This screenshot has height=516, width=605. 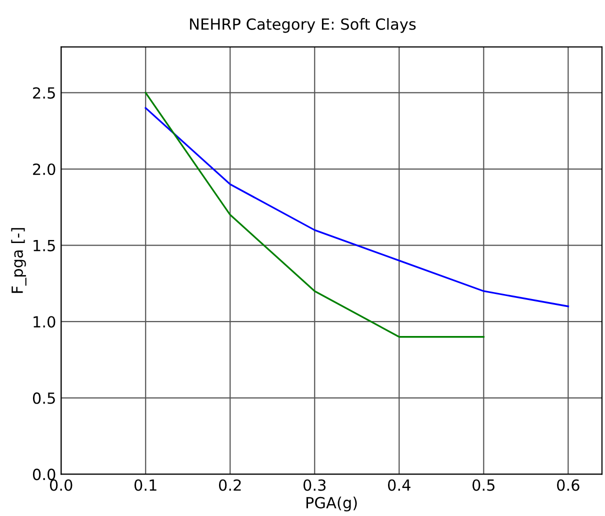 I want to click on x-tick-label: 0.1, so click(x=145, y=485).